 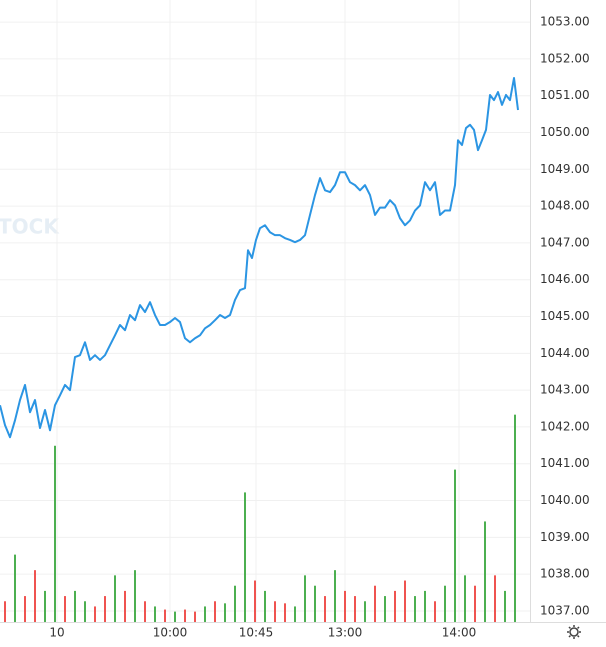 What do you see at coordinates (170, 633) in the screenshot?
I see `x-tick-label: 10:00` at bounding box center [170, 633].